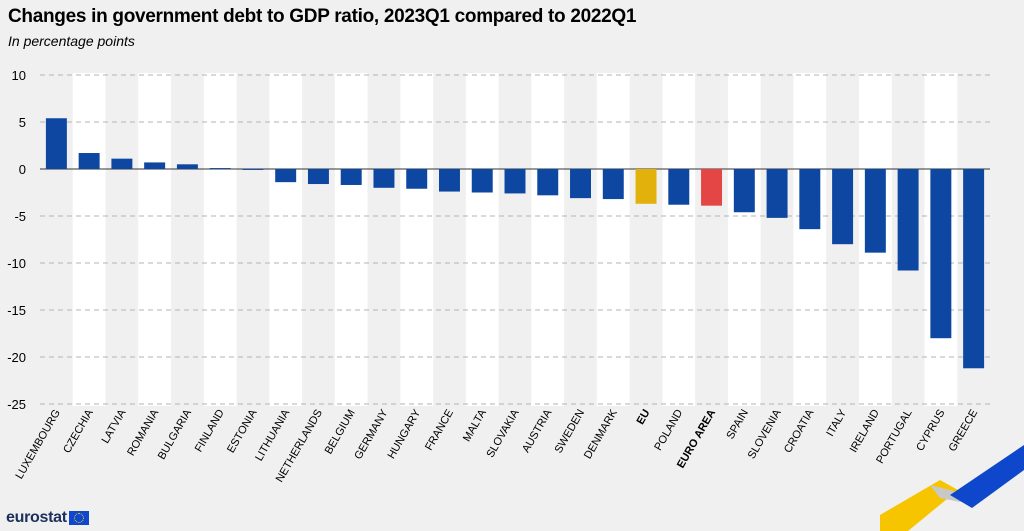 This screenshot has height=531, width=1024. What do you see at coordinates (744, 191) in the screenshot?
I see `bar-spain` at bounding box center [744, 191].